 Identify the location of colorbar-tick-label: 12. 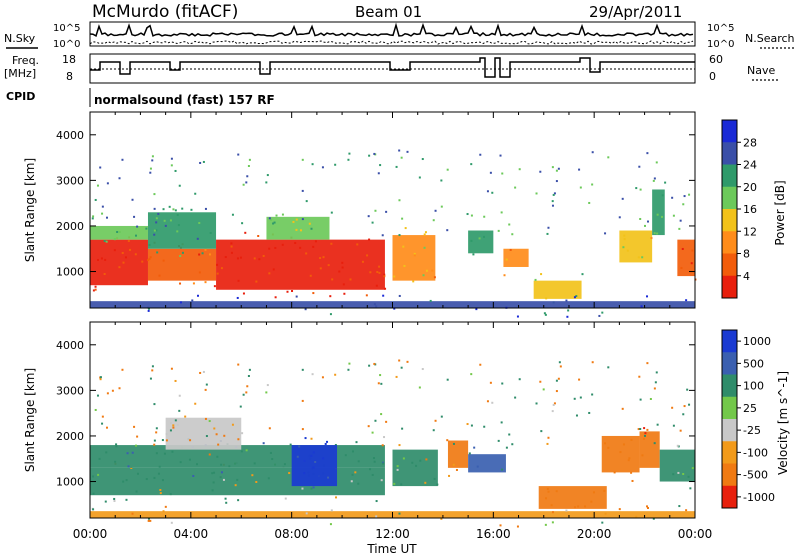
(750, 231).